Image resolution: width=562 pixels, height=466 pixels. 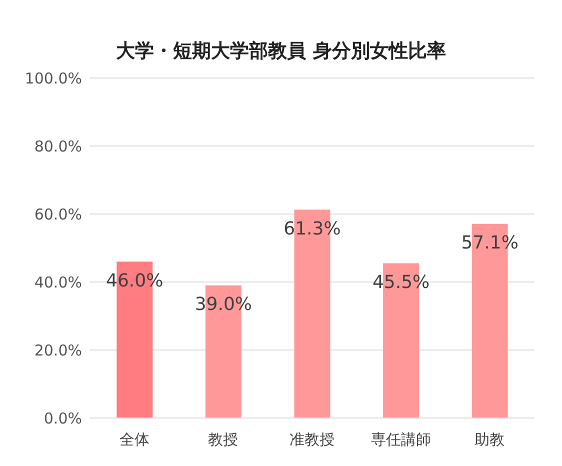 I want to click on y-tick-label: 100.0%, so click(x=53, y=78).